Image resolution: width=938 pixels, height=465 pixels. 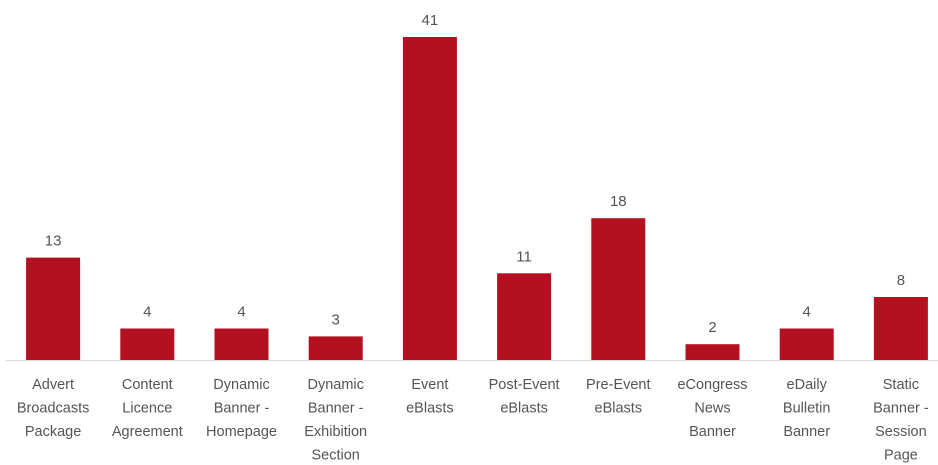 I want to click on data-label-4: 41, so click(x=430, y=20).